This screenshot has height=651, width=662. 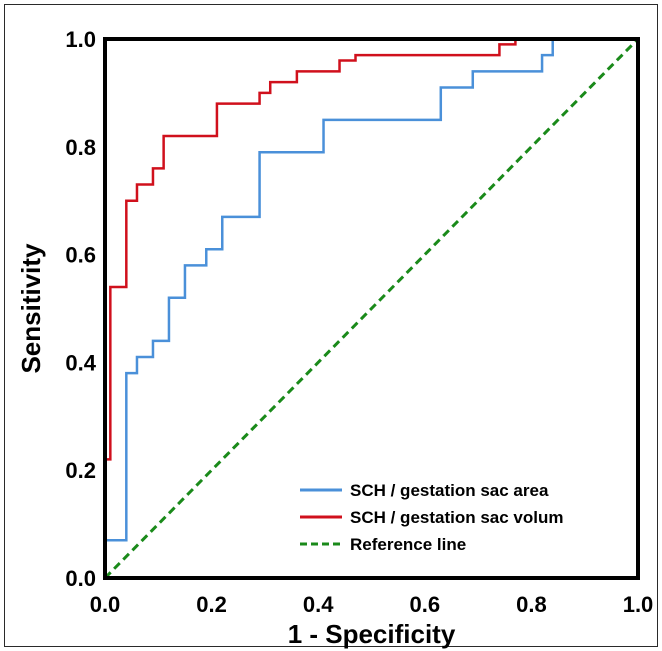 I want to click on x-tick-label: 0.8, so click(x=531, y=604).